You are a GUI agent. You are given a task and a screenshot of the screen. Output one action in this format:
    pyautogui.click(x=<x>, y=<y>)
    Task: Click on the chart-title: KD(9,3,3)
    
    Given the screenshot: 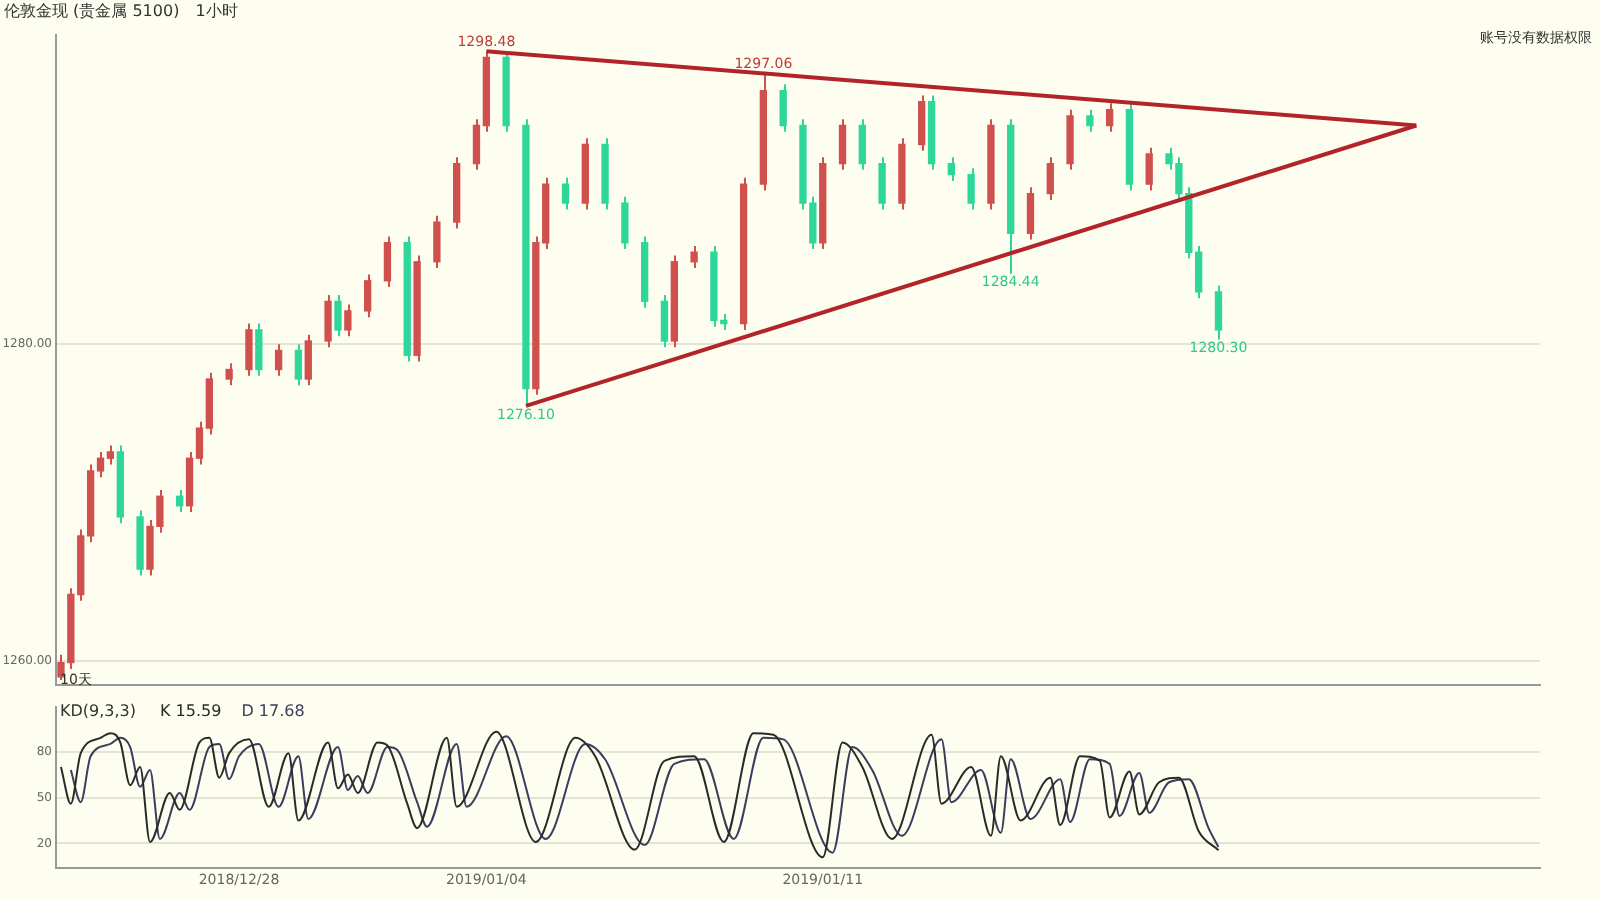 What is the action you would take?
    pyautogui.click(x=98, y=711)
    